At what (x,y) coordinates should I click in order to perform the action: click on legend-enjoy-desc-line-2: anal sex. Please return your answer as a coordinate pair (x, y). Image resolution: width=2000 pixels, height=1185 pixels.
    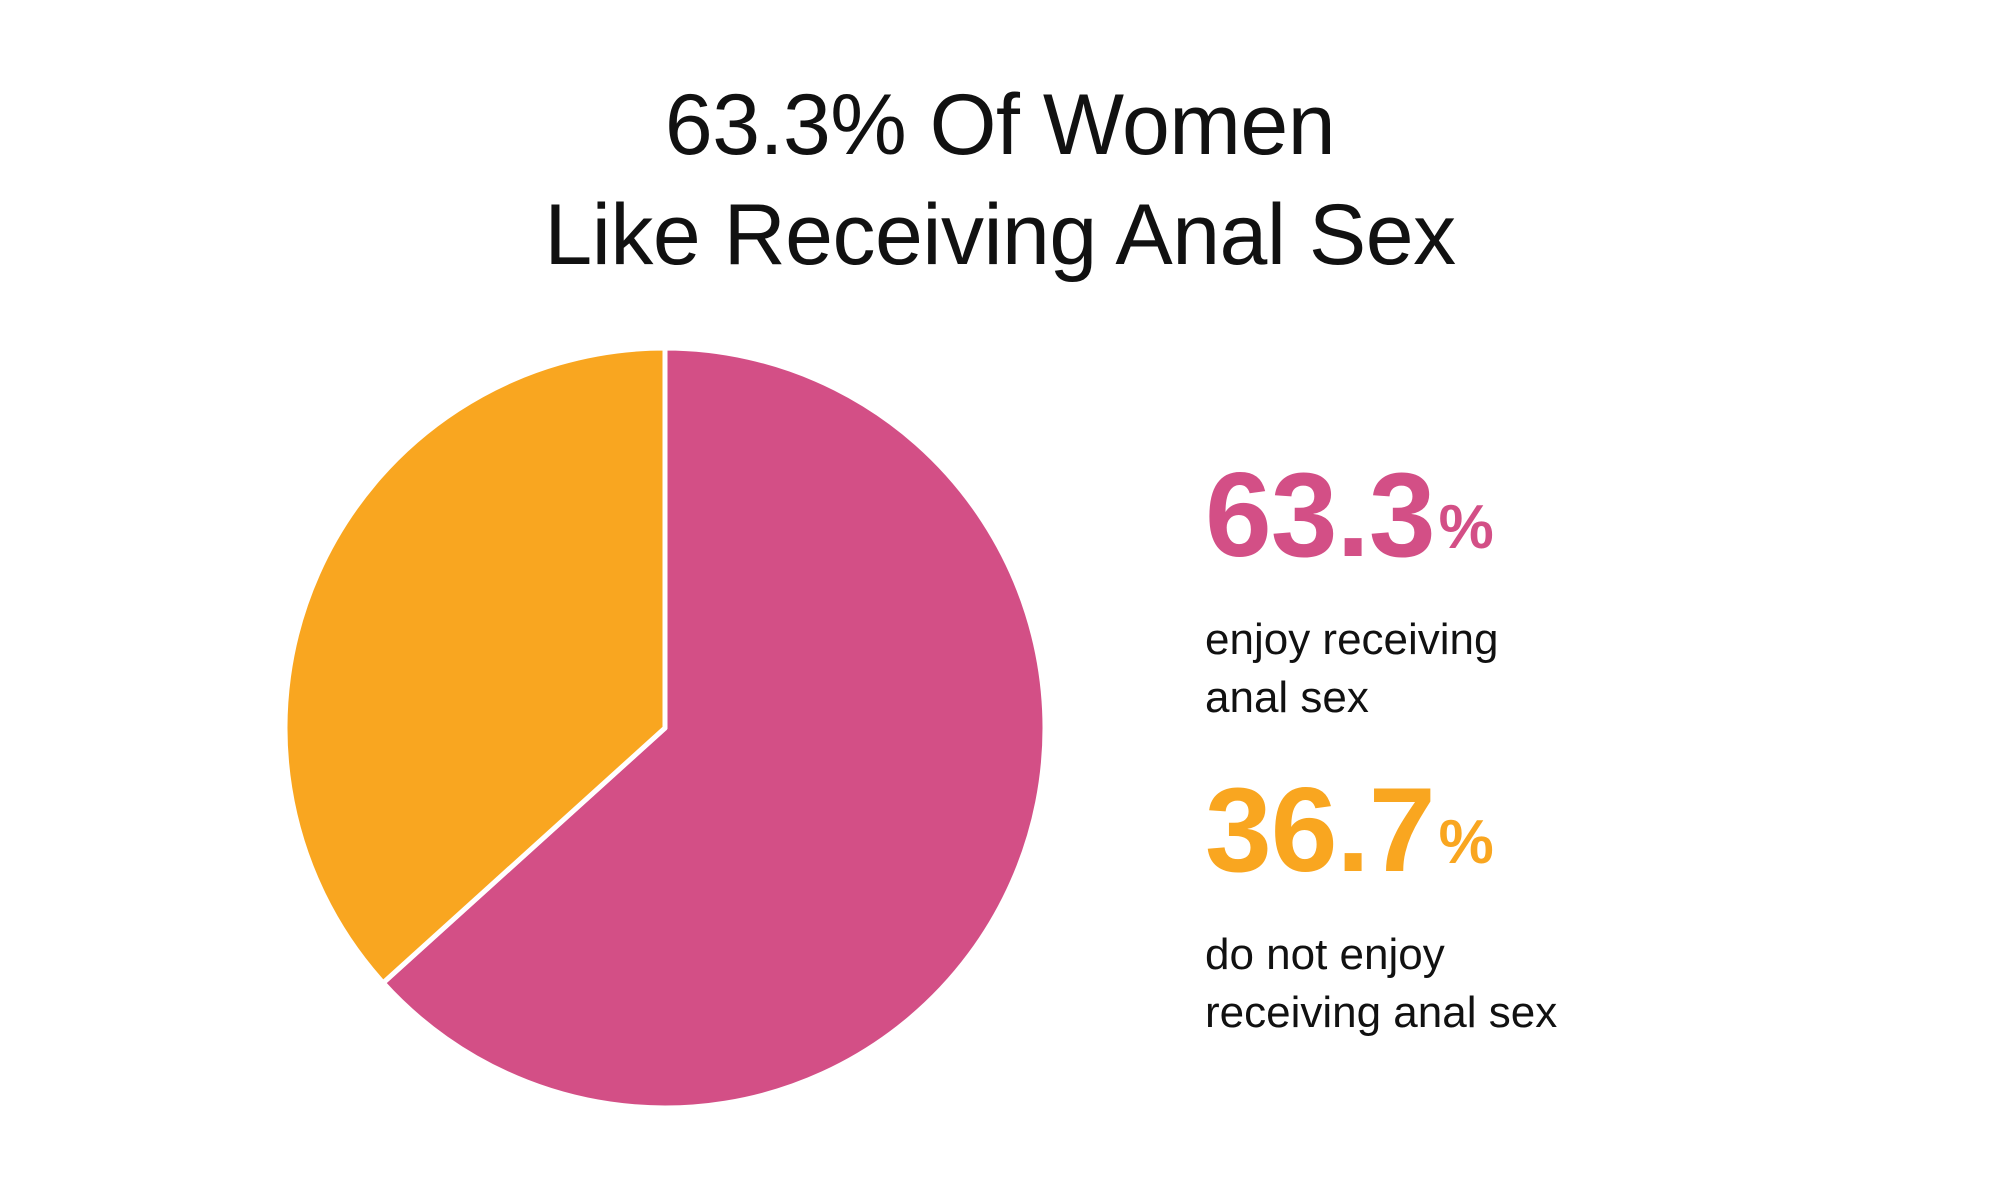
    Looking at the image, I should click on (1287, 697).